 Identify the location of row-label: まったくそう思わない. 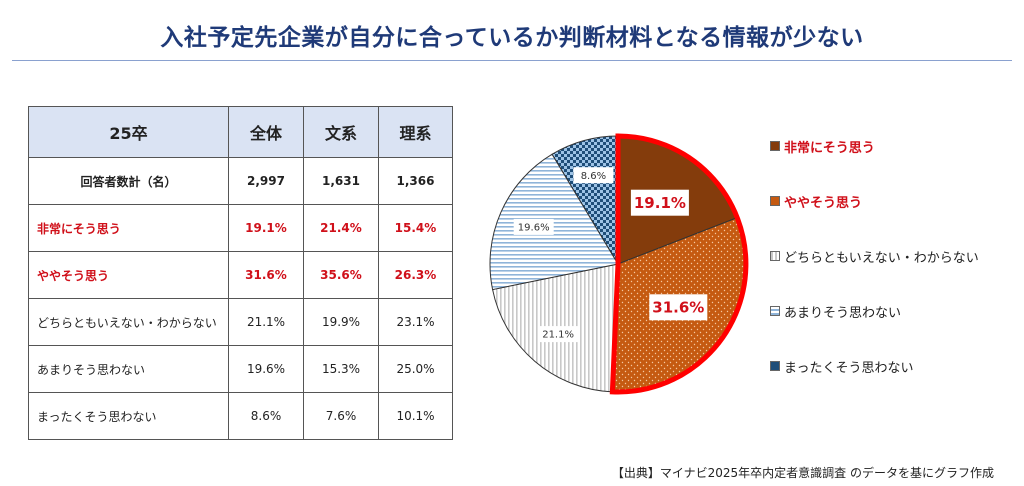
(128, 416).